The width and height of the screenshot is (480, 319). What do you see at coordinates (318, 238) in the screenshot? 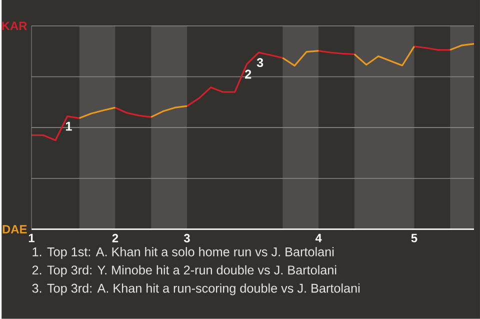
I see `x-tick-label: 4` at bounding box center [318, 238].